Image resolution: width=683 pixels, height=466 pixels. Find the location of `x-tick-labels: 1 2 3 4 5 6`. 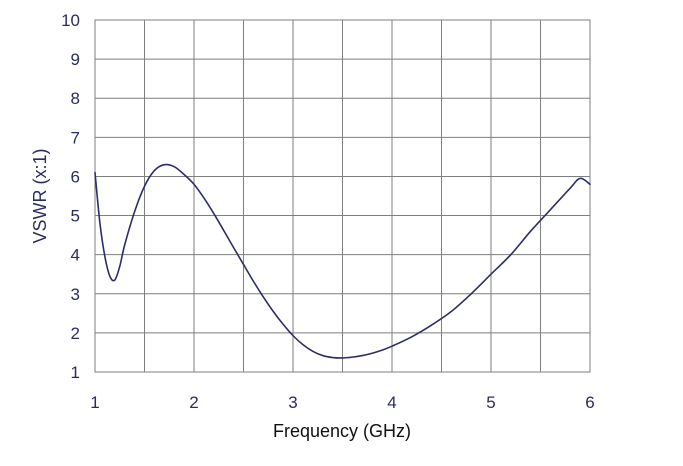

x-tick-labels: 1 2 3 4 5 6 is located at coordinates (342, 402).